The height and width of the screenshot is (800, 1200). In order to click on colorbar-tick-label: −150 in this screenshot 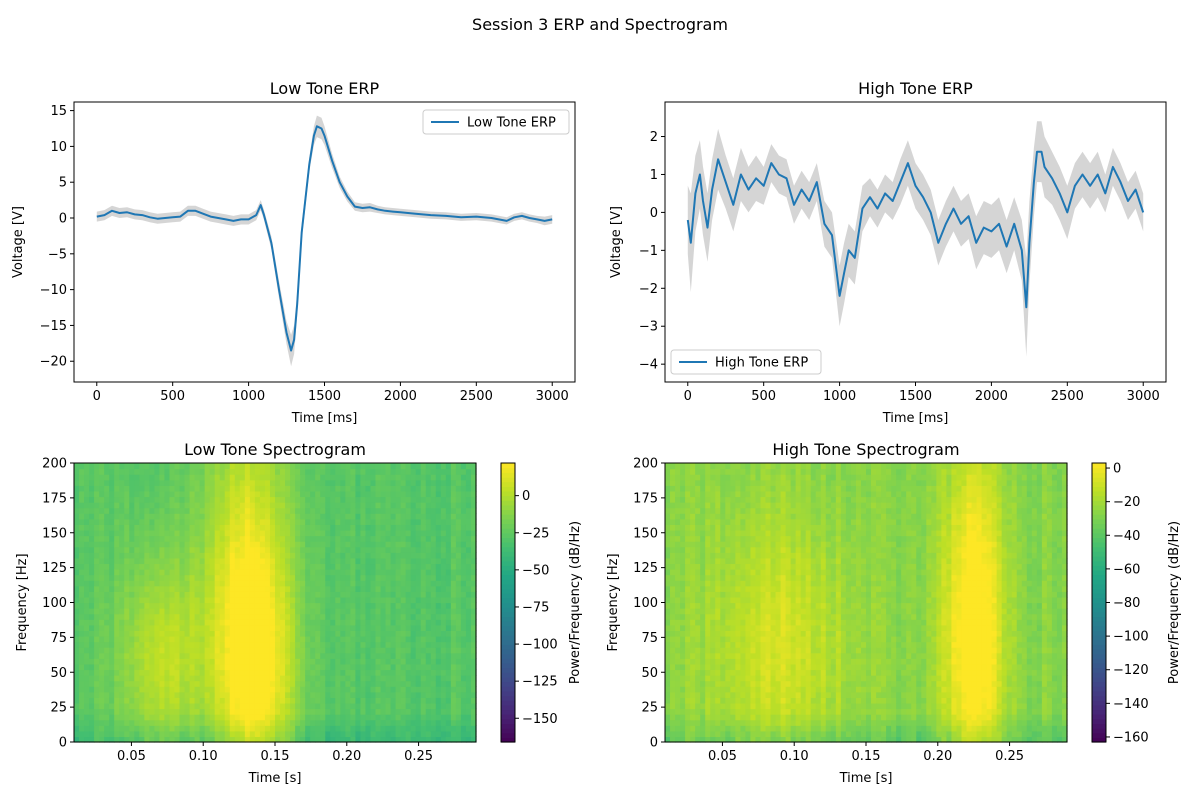, I will do `click(540, 719)`.